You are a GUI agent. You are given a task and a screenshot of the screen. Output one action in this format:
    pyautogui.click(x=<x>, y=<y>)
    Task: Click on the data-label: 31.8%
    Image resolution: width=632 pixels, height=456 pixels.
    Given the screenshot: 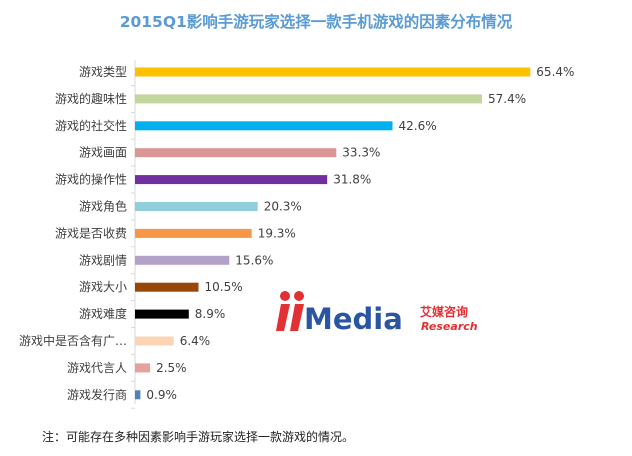 What is the action you would take?
    pyautogui.click(x=352, y=180)
    